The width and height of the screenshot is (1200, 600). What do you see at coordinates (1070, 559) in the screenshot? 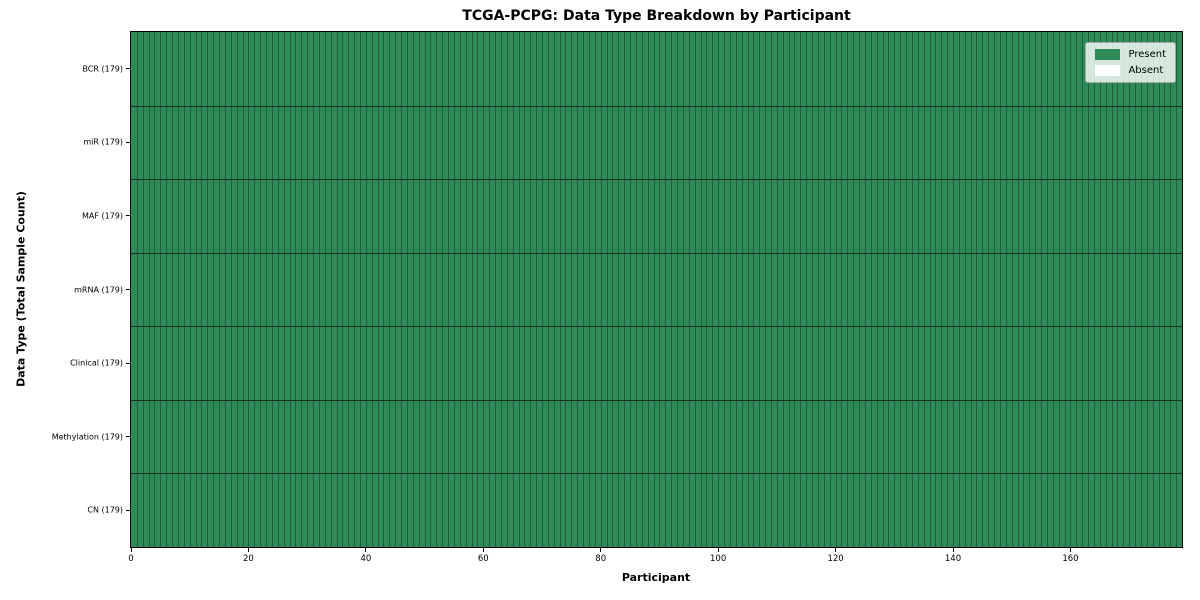
I see `x-tick-label: 160` at bounding box center [1070, 559].